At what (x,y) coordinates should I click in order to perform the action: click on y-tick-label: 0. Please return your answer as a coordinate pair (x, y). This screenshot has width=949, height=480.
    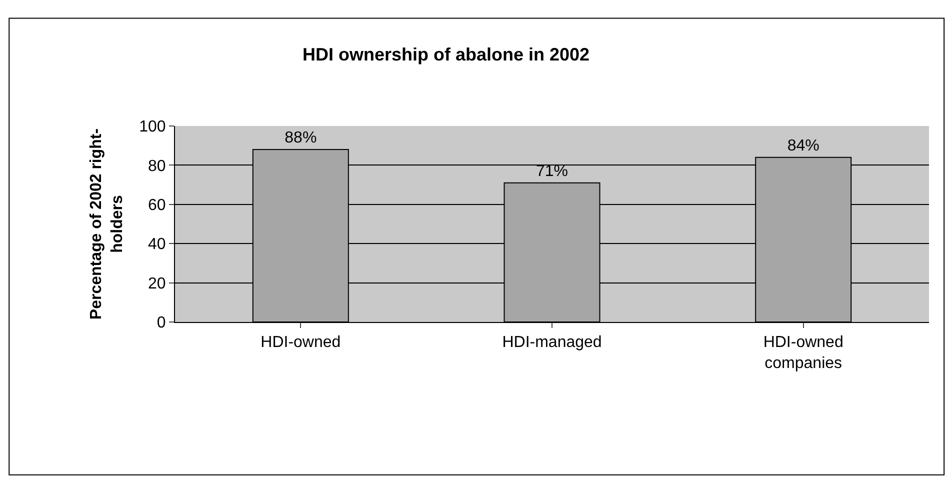
    Looking at the image, I should click on (161, 323).